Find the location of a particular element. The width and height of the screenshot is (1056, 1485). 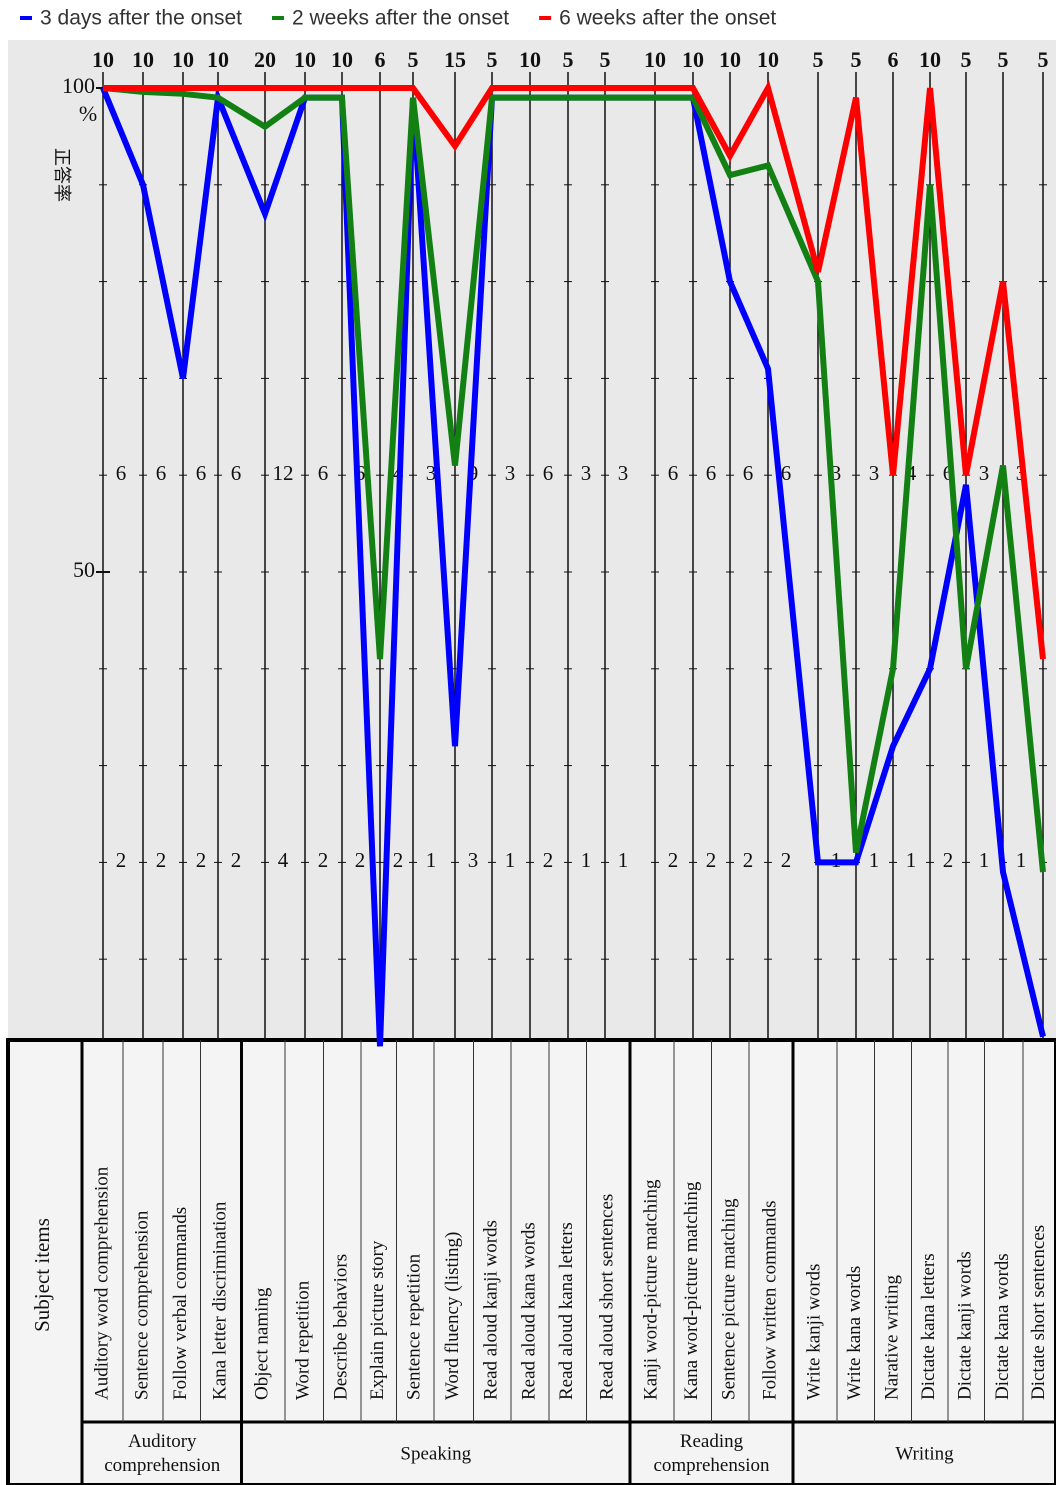

item-label: Kana word-picture matching is located at coordinates (691, 1290).